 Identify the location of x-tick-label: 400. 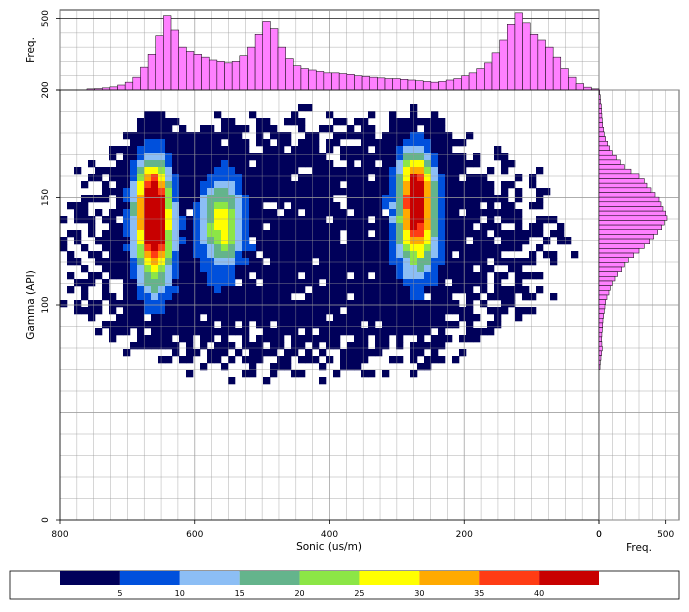
(329, 535).